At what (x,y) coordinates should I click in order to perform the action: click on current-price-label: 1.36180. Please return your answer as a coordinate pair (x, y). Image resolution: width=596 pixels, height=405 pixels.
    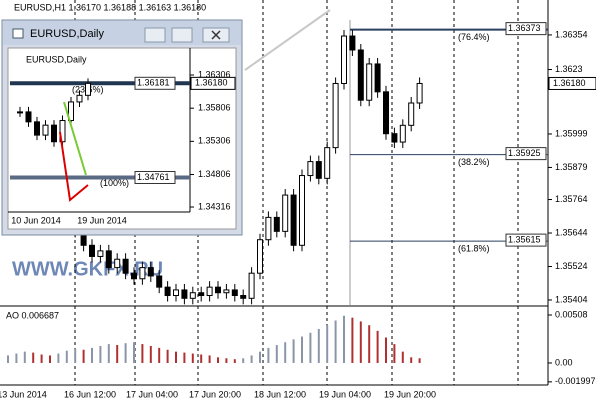
    Looking at the image, I should click on (569, 83).